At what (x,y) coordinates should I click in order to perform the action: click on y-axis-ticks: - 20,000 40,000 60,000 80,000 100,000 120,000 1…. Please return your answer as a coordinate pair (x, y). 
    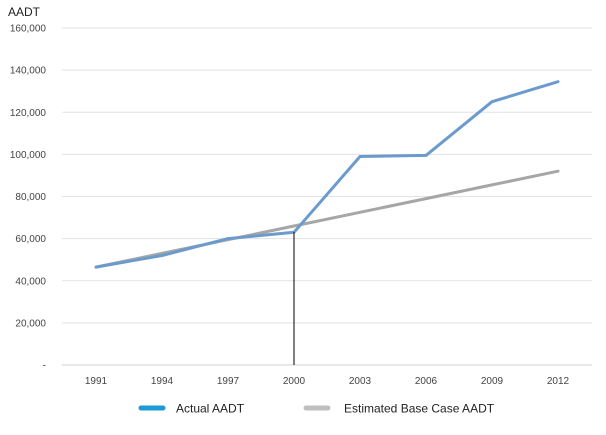
    Looking at the image, I should click on (28, 198).